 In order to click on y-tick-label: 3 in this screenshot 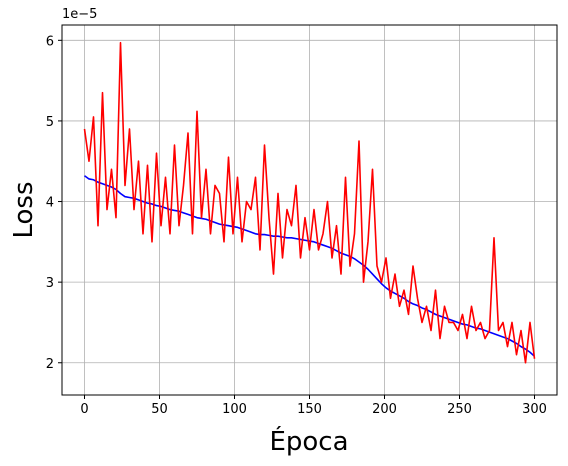, I will do `click(50, 283)`.